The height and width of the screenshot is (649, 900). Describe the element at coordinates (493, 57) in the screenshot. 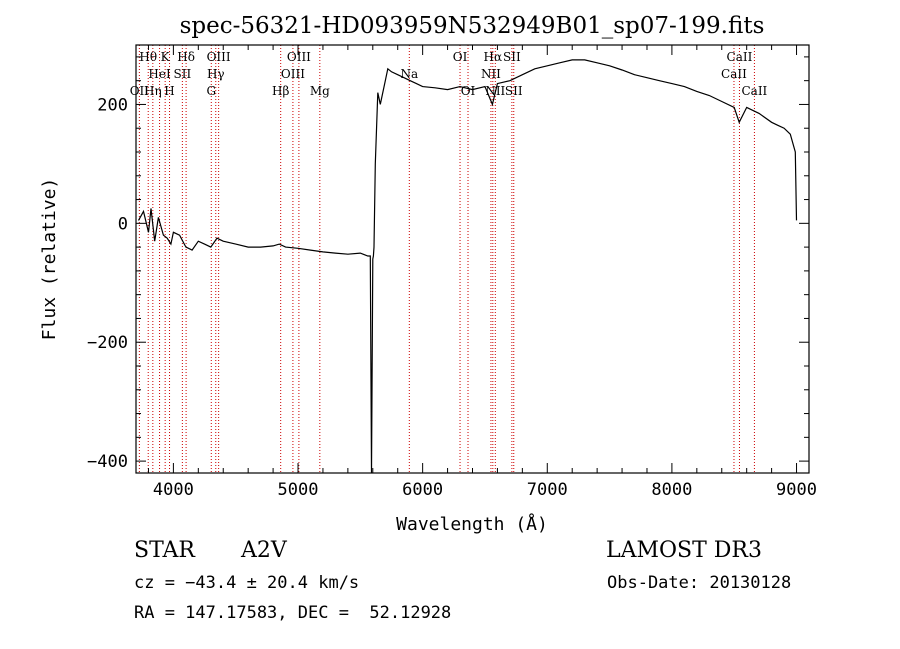

I see `line-label-hα: Hα` at that location.